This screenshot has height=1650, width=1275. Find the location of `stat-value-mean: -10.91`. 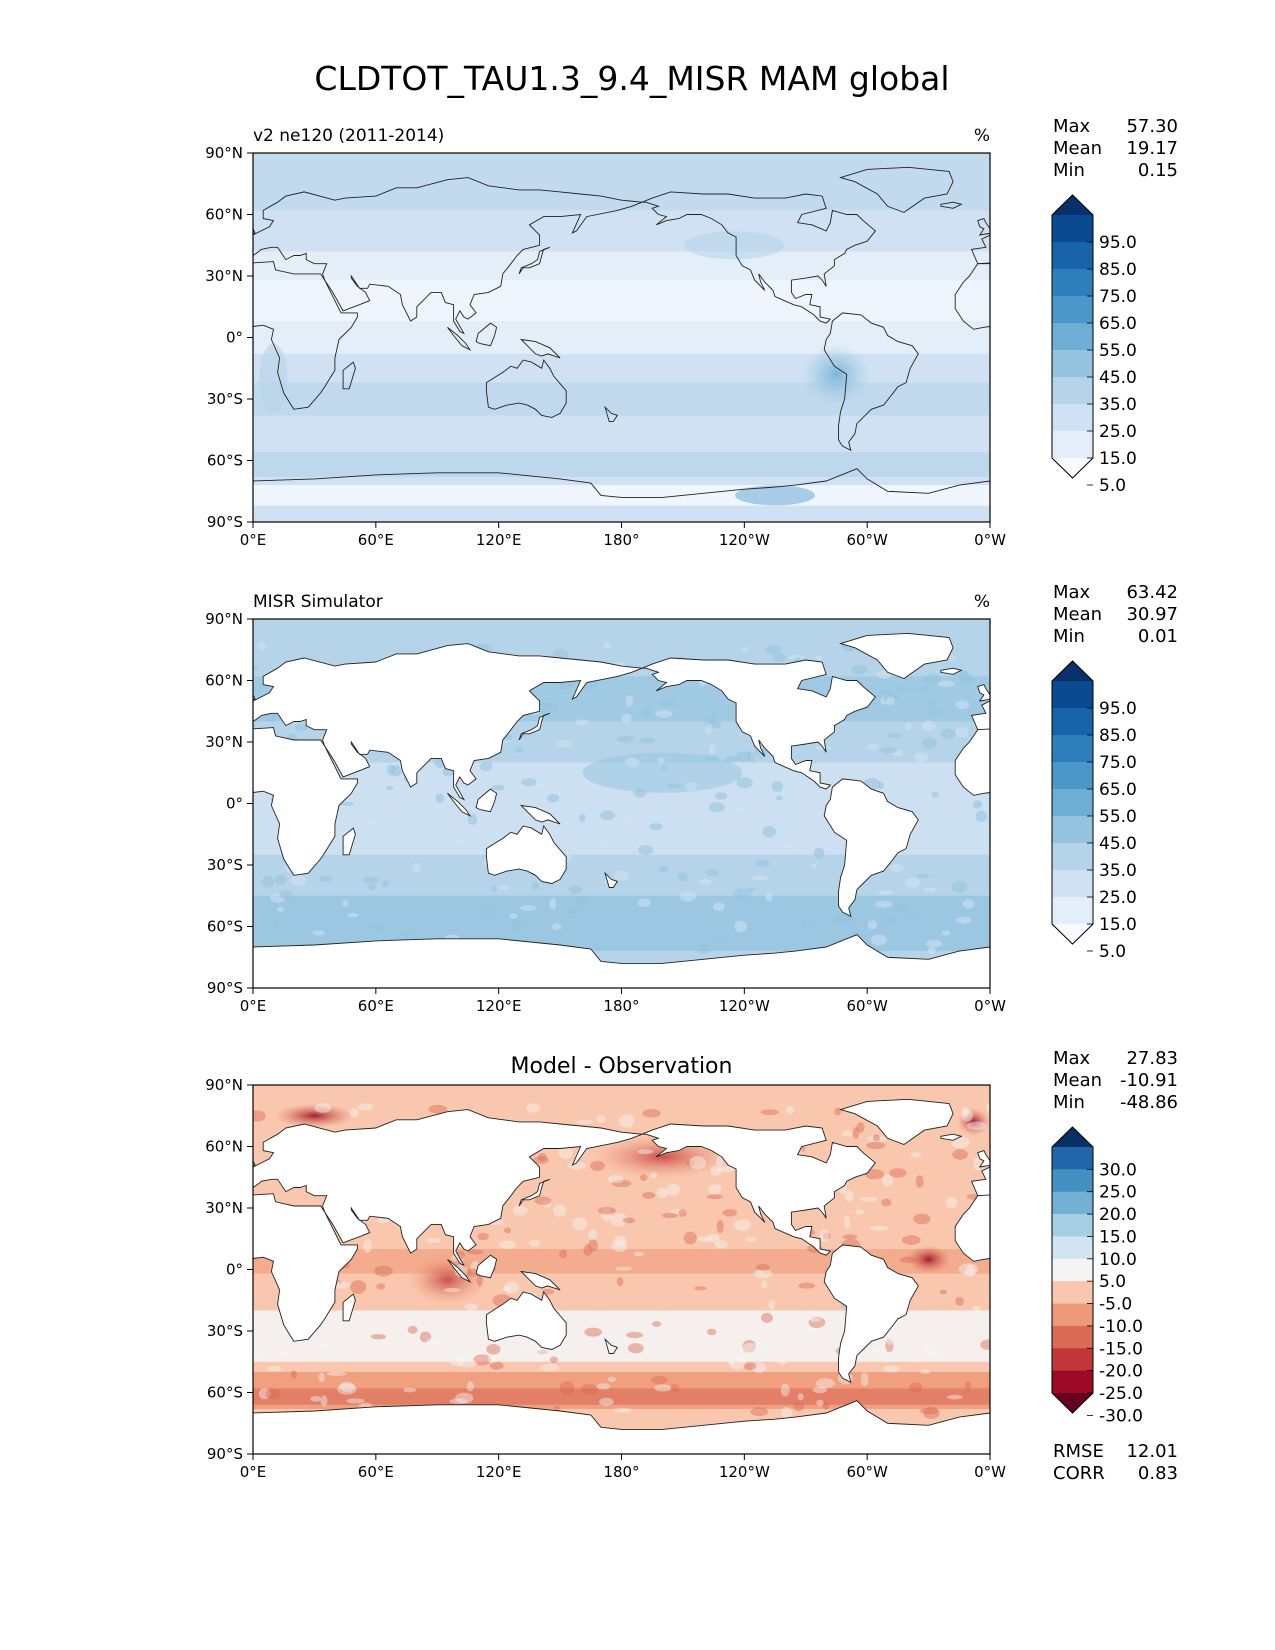

stat-value-mean: -10.91 is located at coordinates (1149, 1080).